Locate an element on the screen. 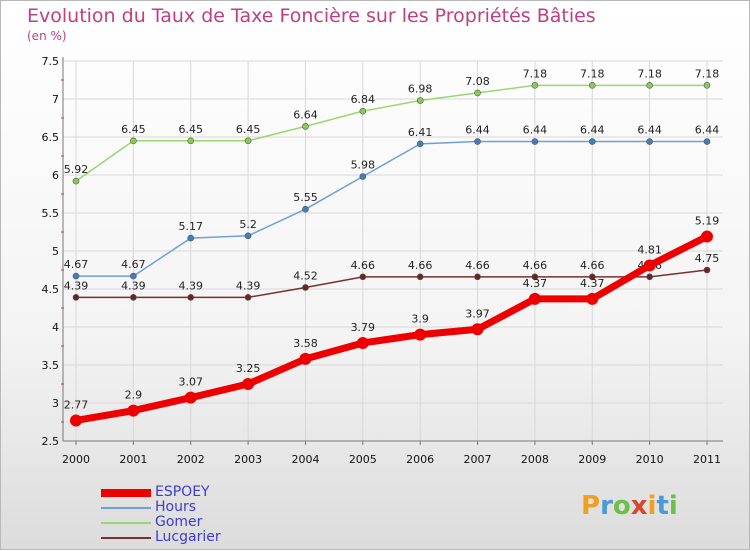 The image size is (750, 551). legend-label-lucgarier: Lucgarier is located at coordinates (188, 537).